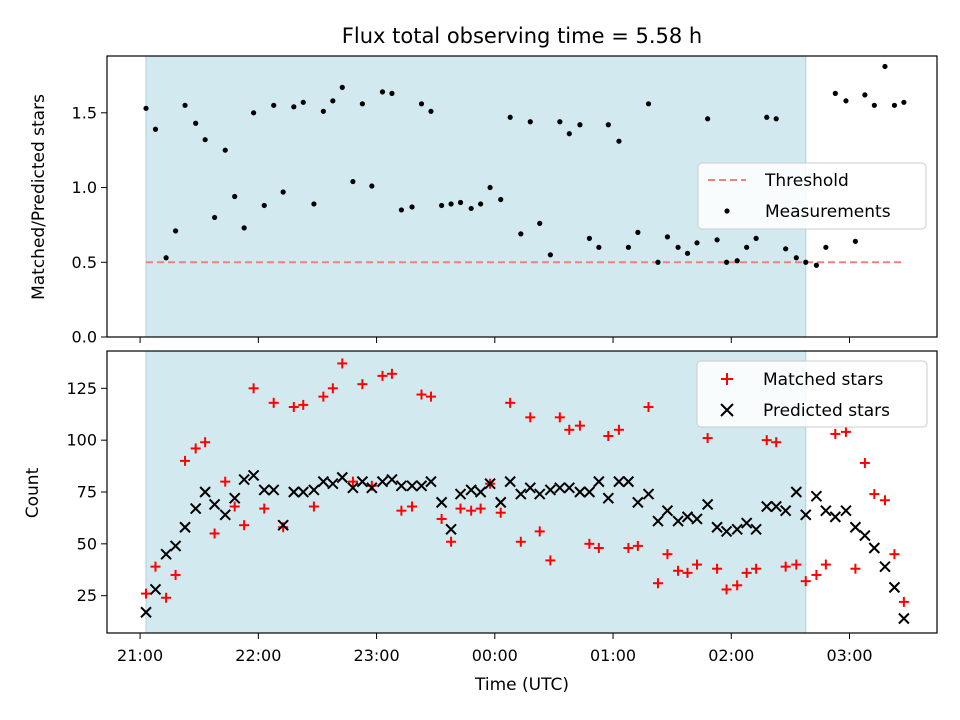  Describe the element at coordinates (812, 196) in the screenshot. I see `ratio-legend-box` at that location.